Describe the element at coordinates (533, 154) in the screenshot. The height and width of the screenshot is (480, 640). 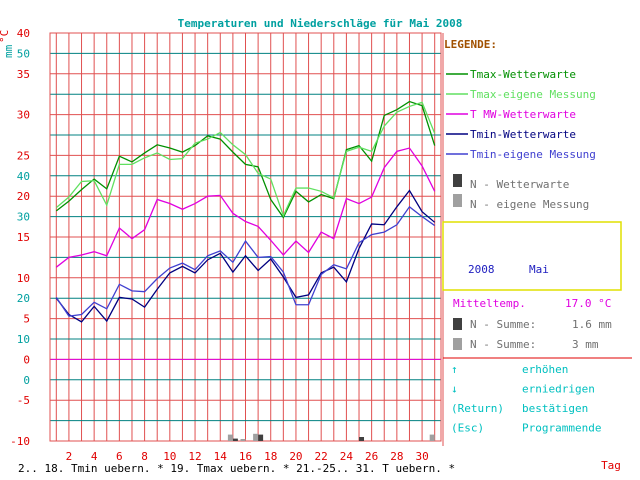
I see `legend-label: Tmin-eigene Messung` at that location.